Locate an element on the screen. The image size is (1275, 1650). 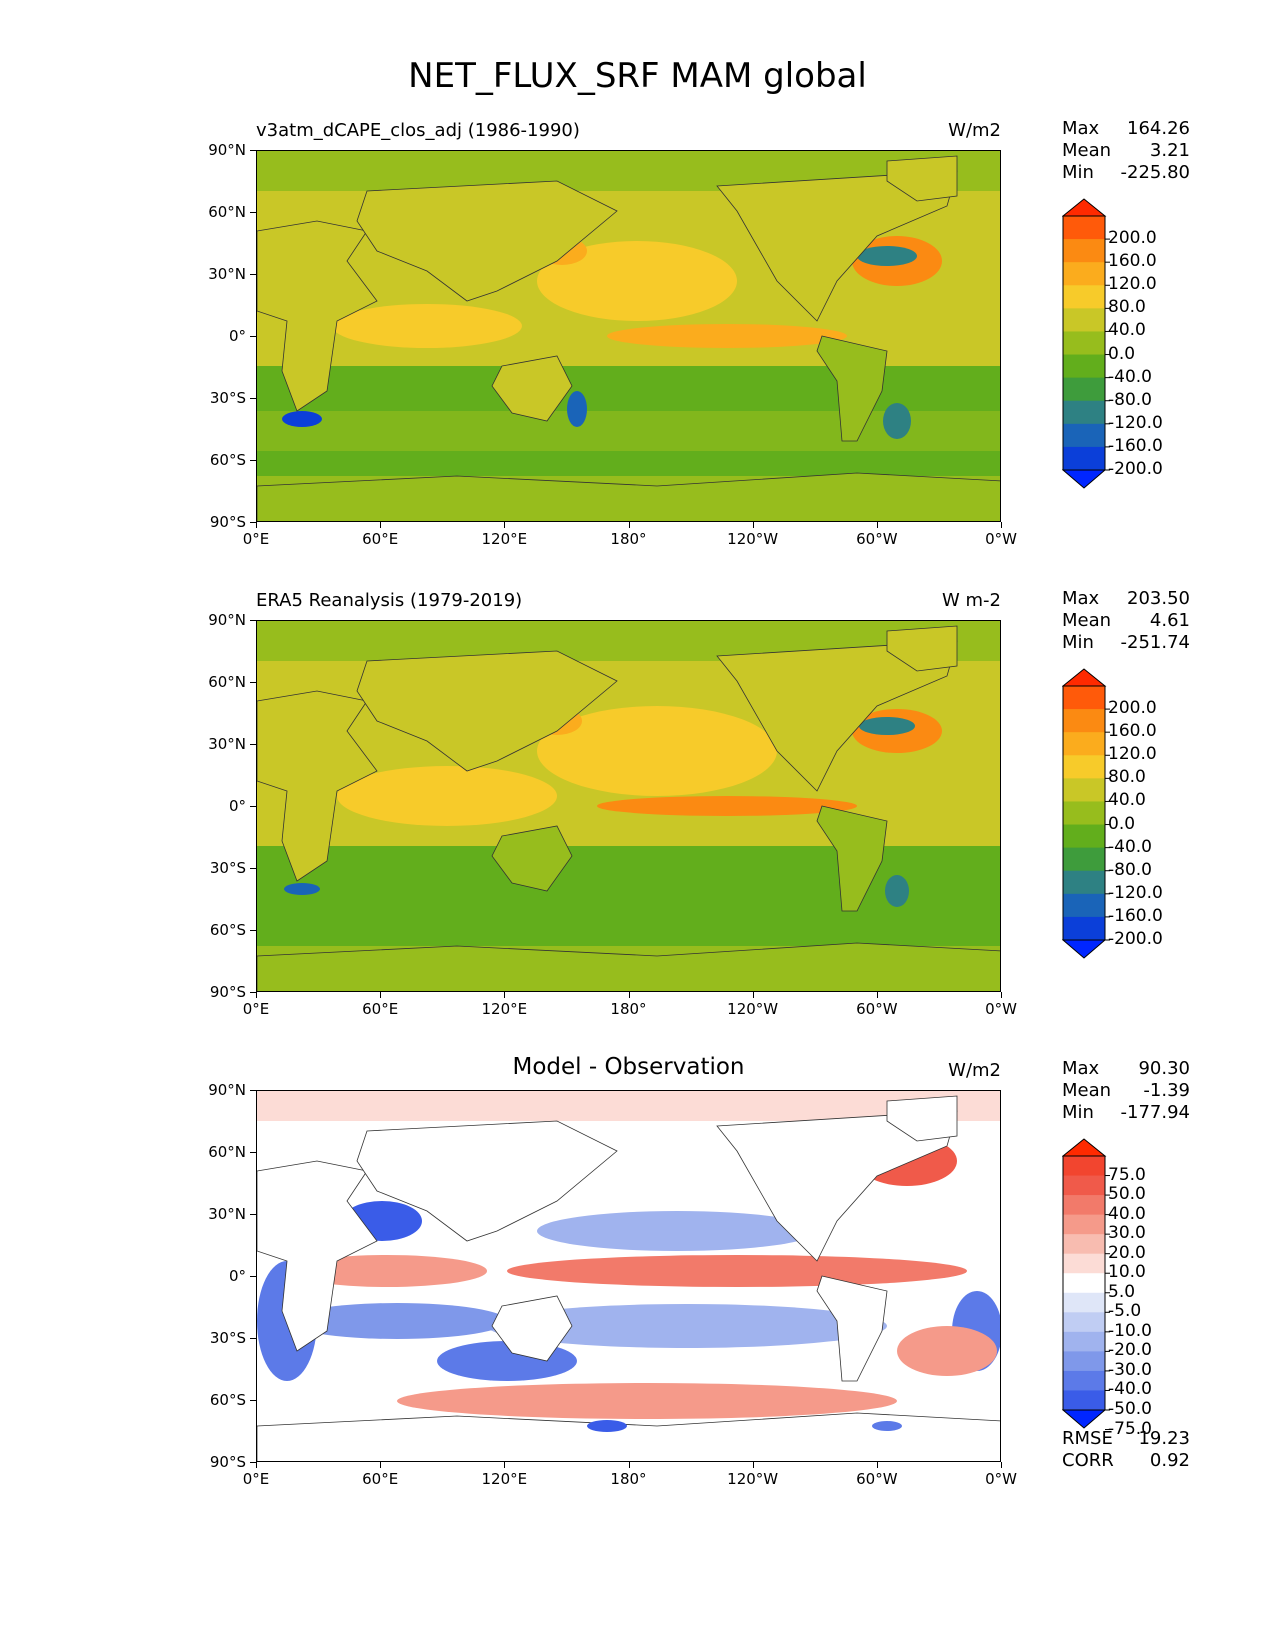
figure-title: NET_FLUX_SRF MAM global is located at coordinates (637, 76).